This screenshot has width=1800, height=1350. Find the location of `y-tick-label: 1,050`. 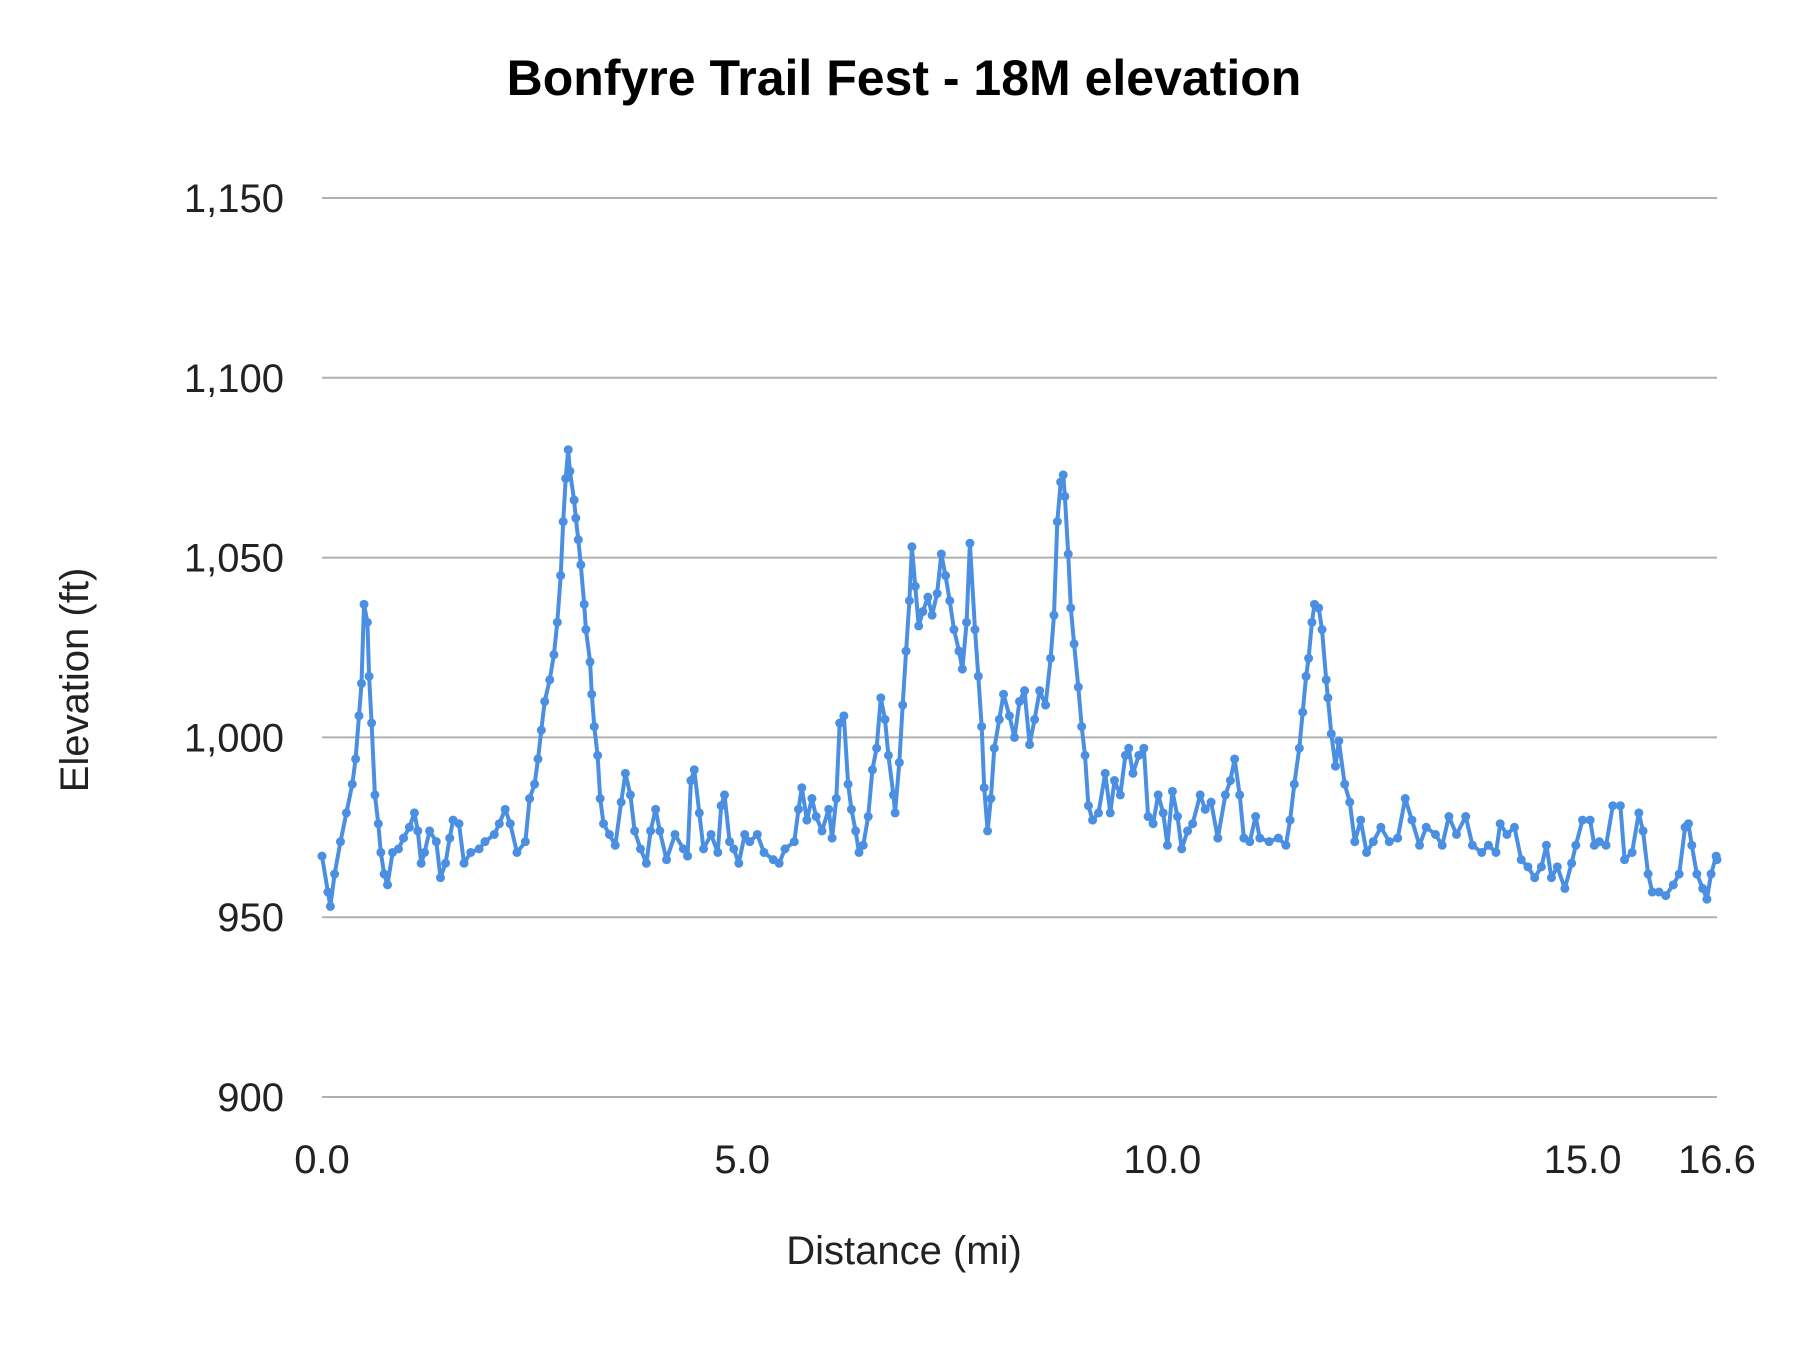

y-tick-label: 1,050 is located at coordinates (234, 559).